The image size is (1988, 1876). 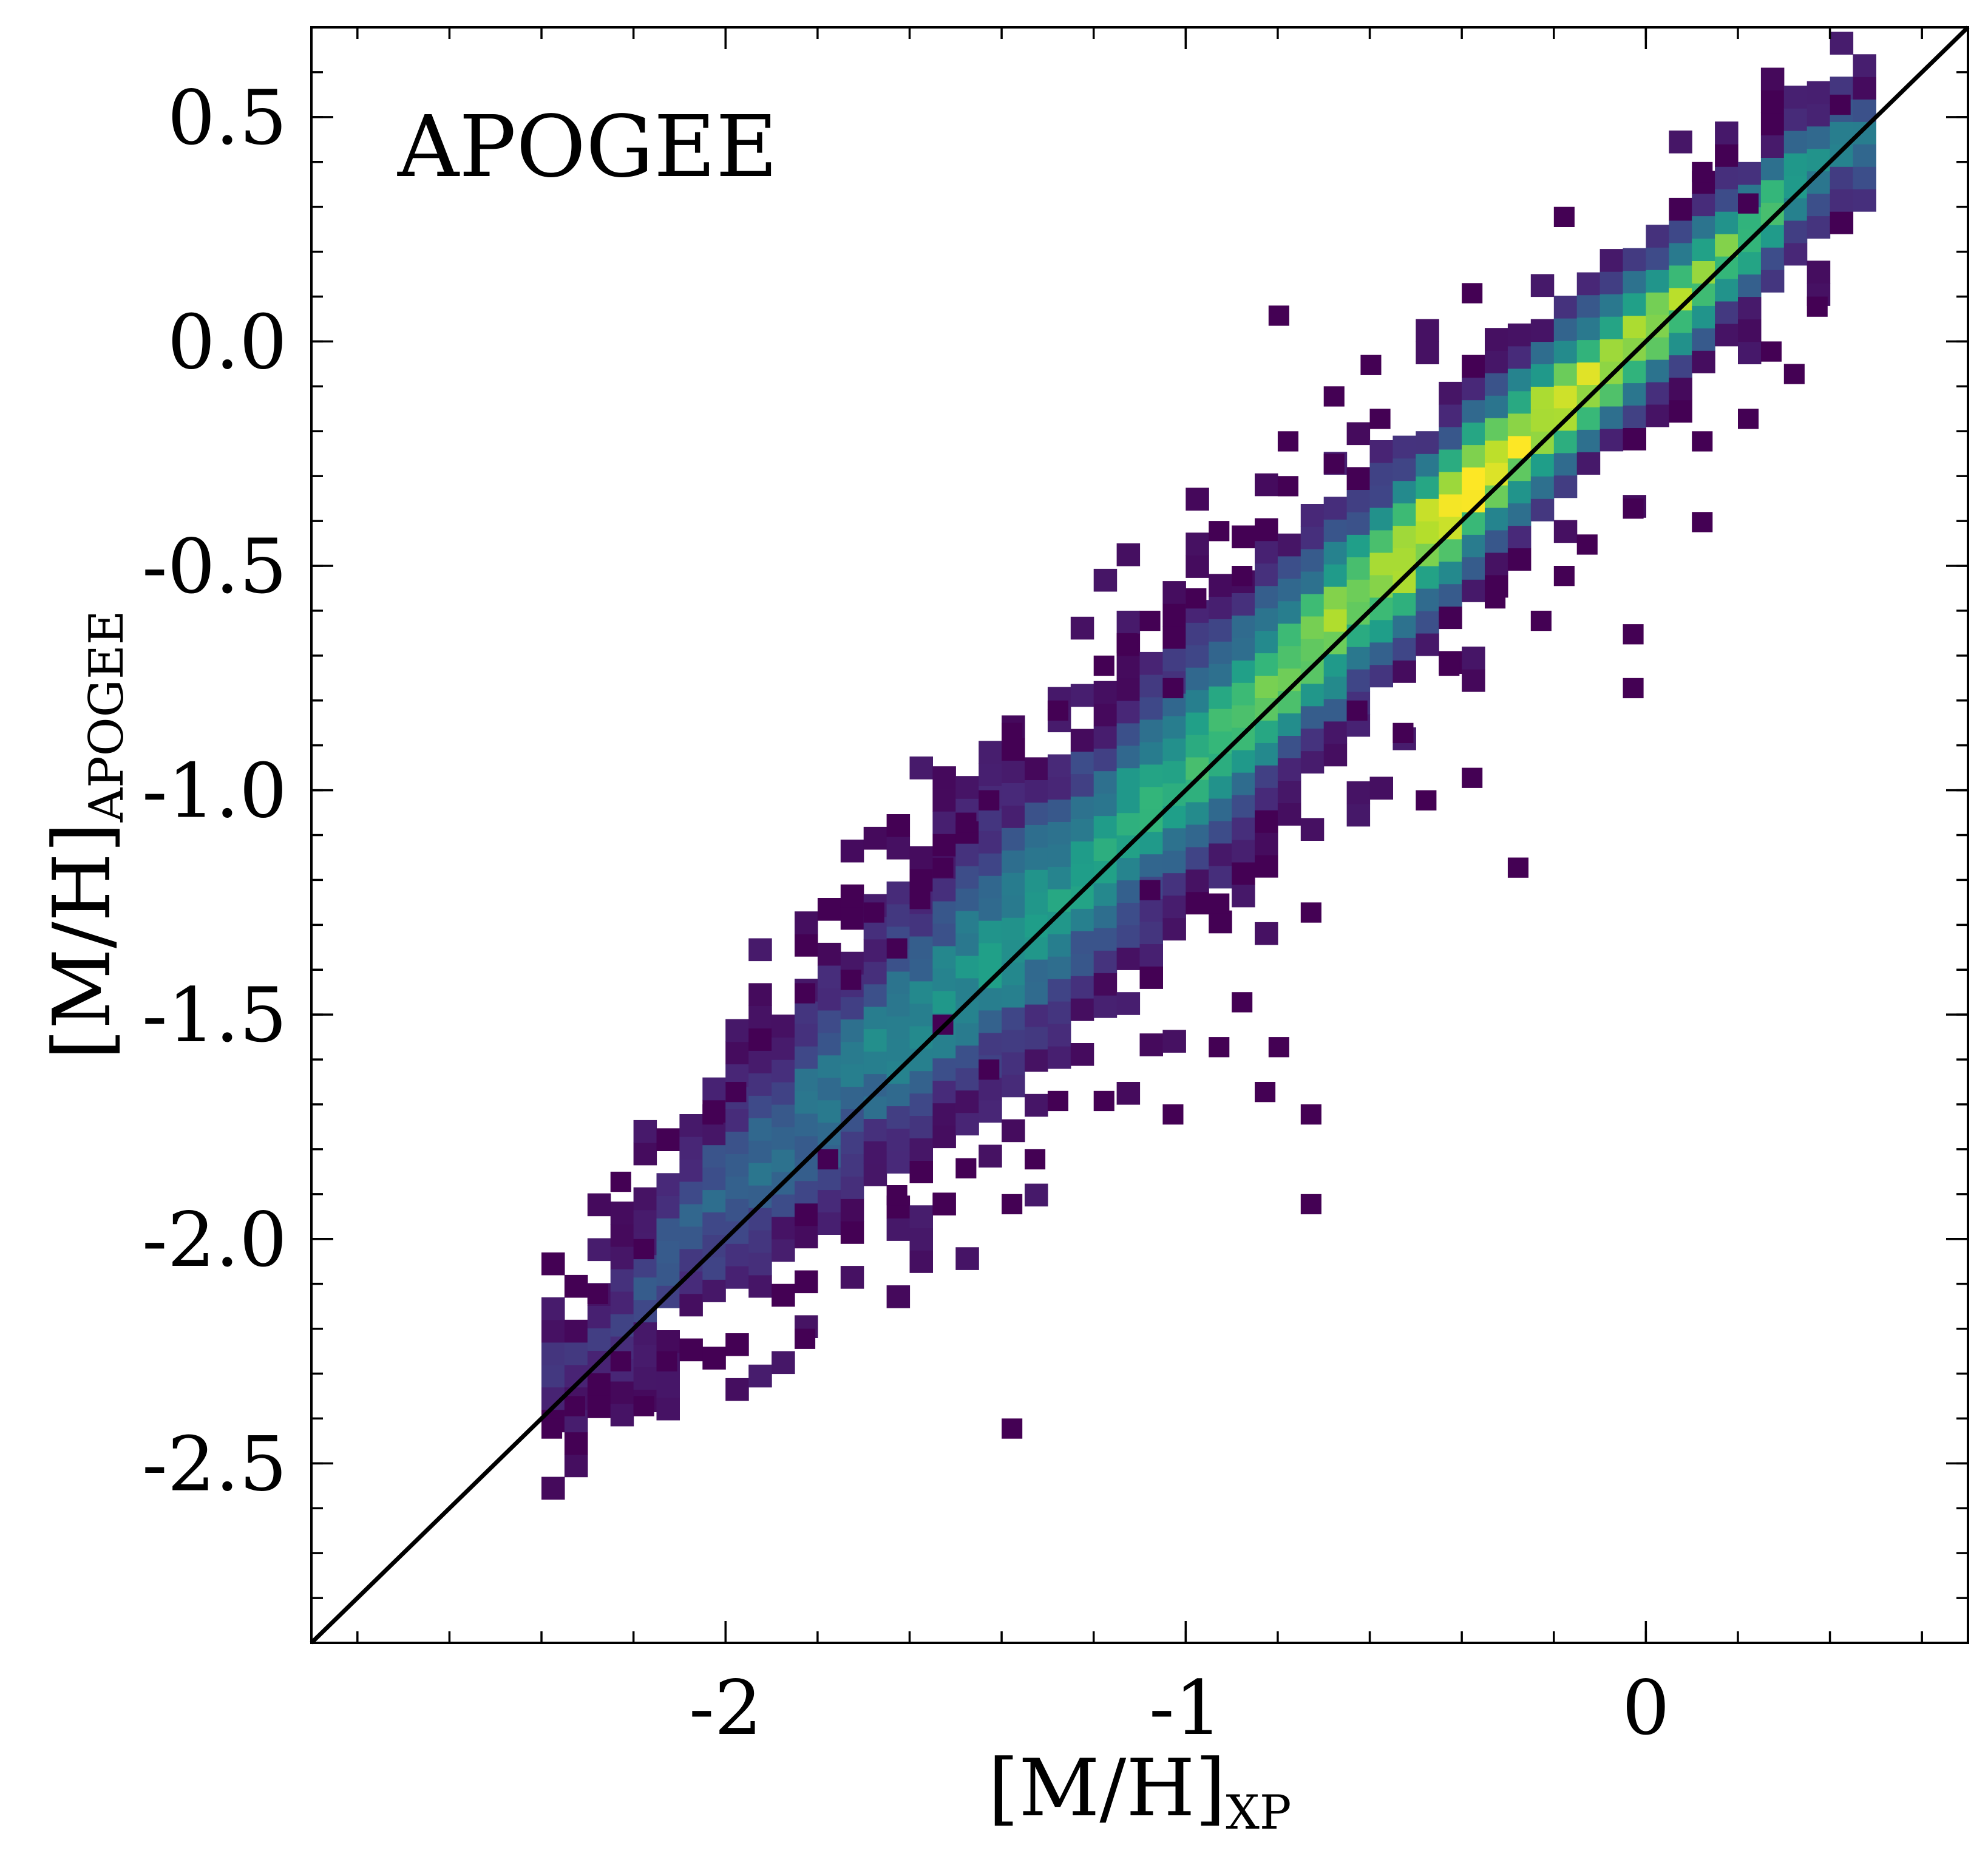 I want to click on y-axis-title: [M/H]APOGEE, so click(x=85, y=835).